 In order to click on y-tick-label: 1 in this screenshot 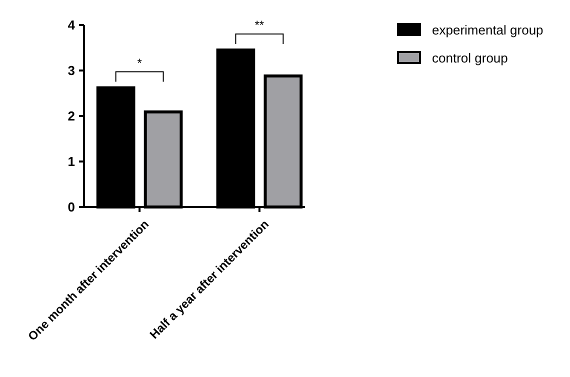, I will do `click(71, 162)`.